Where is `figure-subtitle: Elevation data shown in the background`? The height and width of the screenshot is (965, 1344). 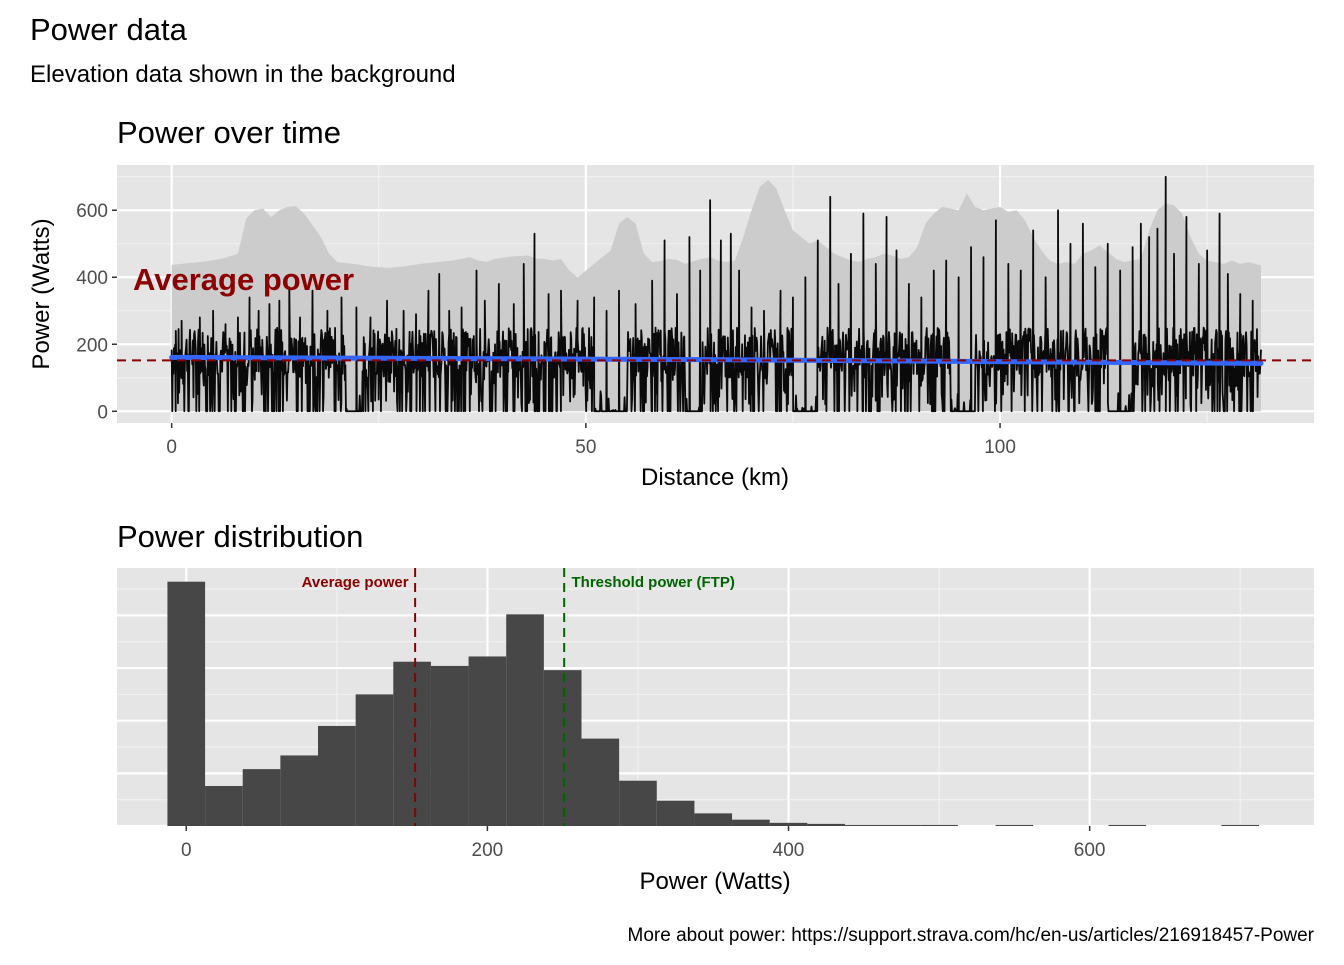
figure-subtitle: Elevation data shown in the background is located at coordinates (243, 74).